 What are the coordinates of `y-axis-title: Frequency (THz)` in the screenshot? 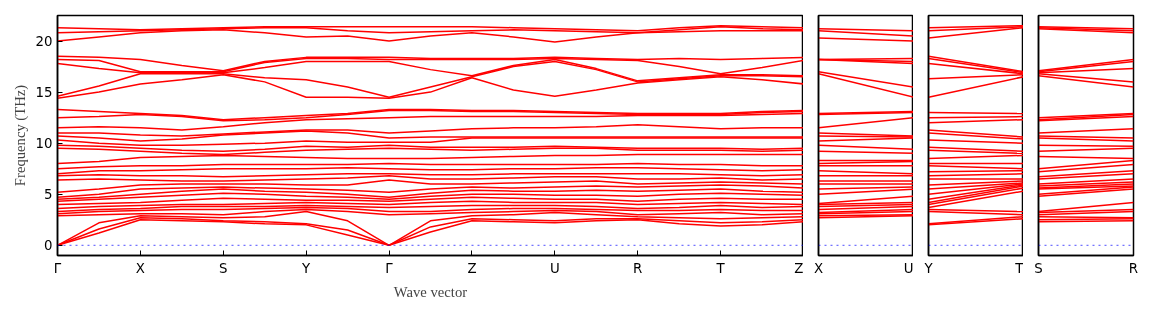 It's located at (20, 135).